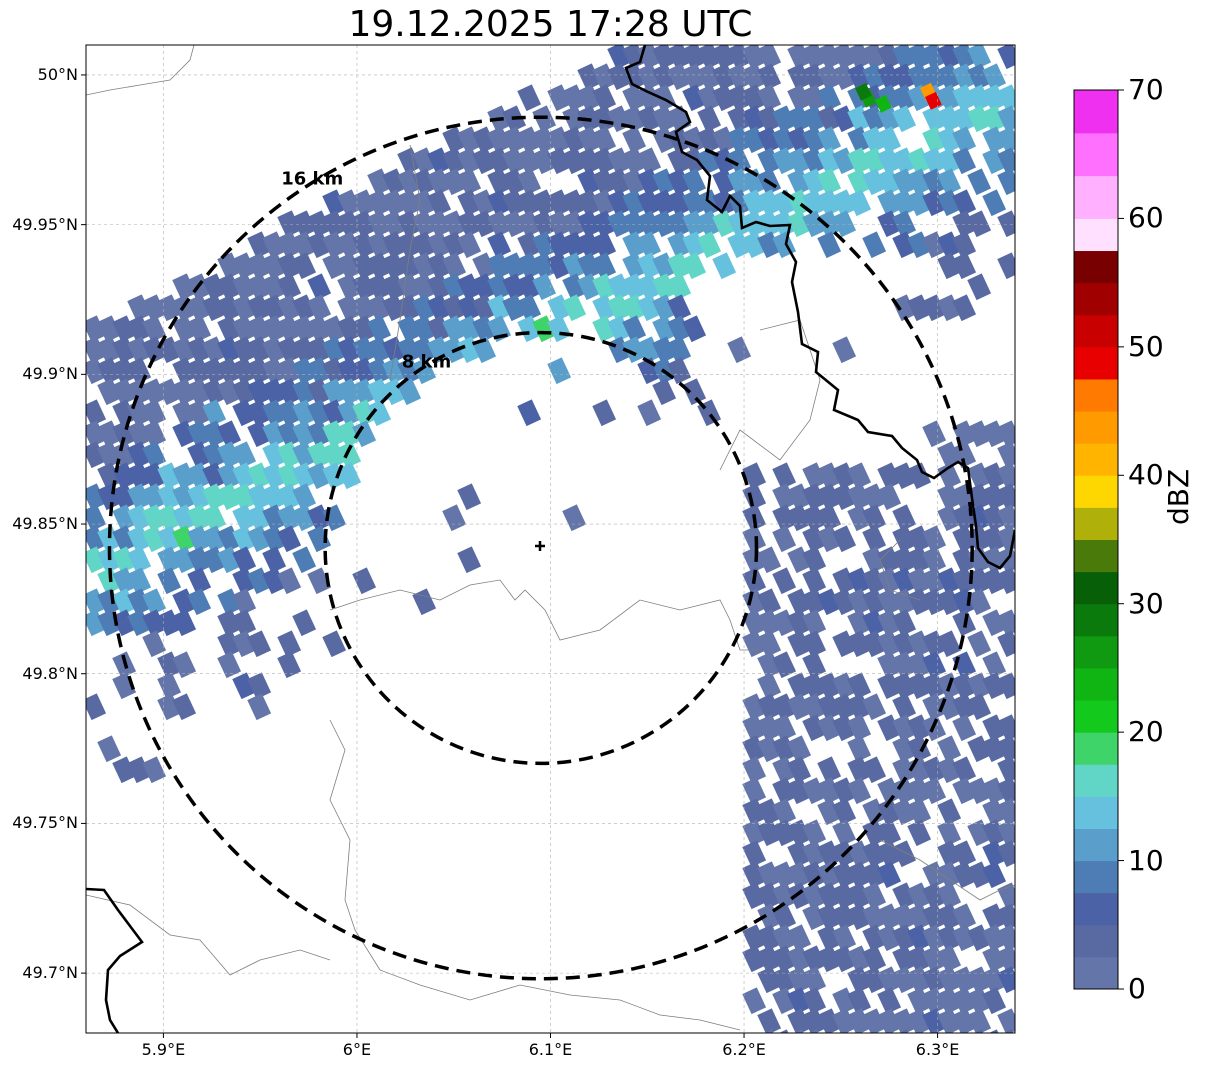 Image resolution: width=1207 pixels, height=1069 pixels. Describe the element at coordinates (45, 224) in the screenshot. I see `lat-tick-label: 49.95°N` at that location.